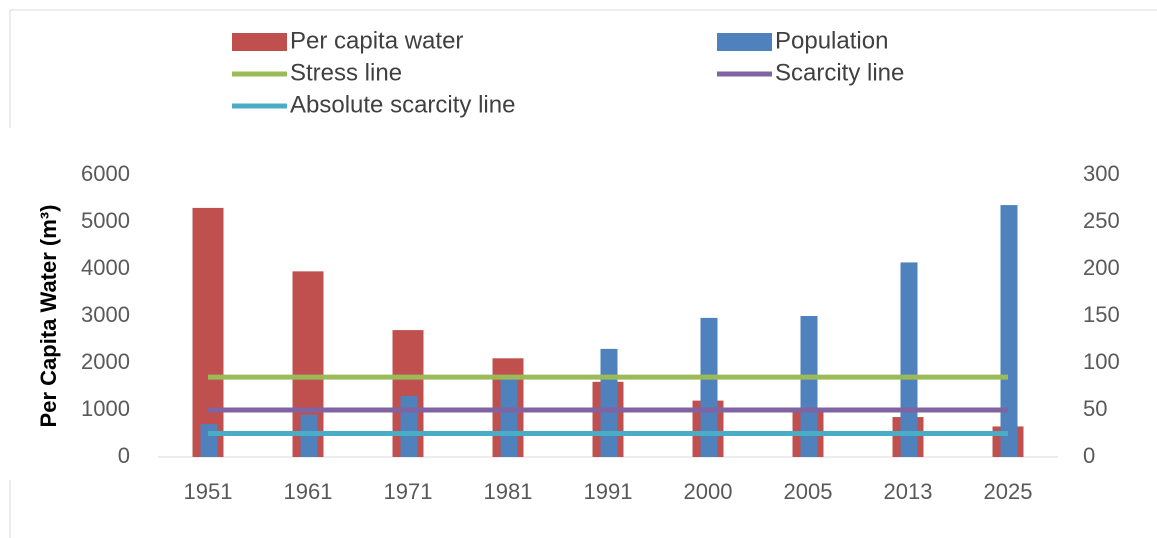  Describe the element at coordinates (839, 72) in the screenshot. I see `legend-label: Scarcity line` at that location.